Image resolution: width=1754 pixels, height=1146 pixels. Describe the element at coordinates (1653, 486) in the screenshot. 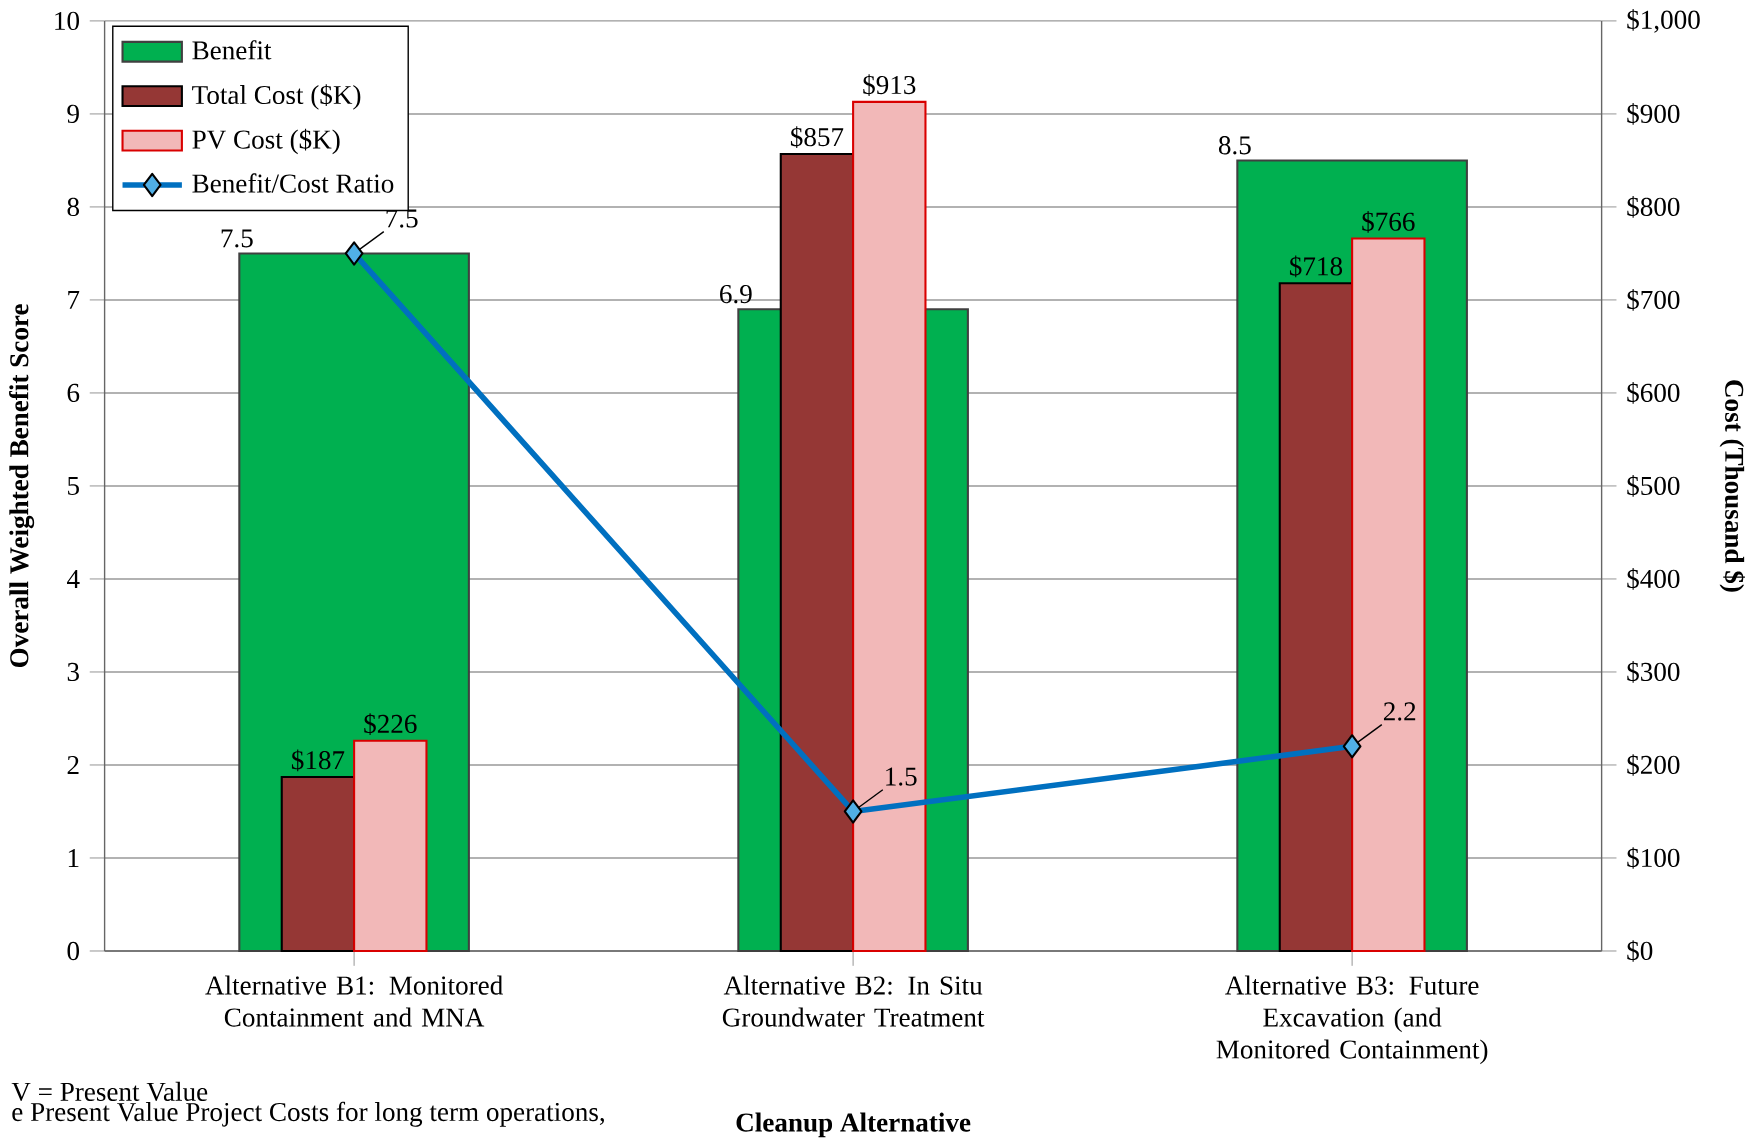

I see `y2-tick-label: $500` at that location.